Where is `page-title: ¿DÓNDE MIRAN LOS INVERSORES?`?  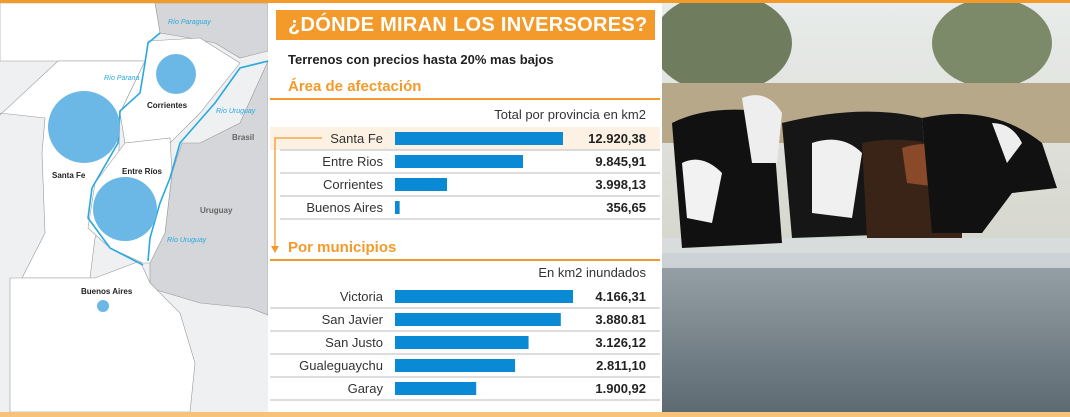
page-title: ¿DÓNDE MIRAN LOS INVERSORES? is located at coordinates (465, 25).